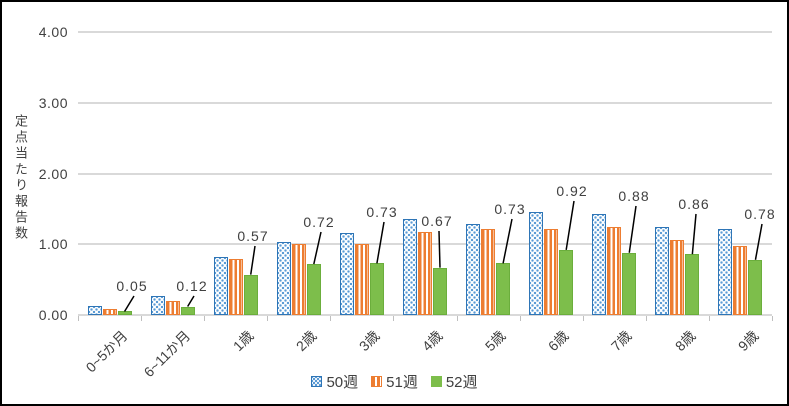  I want to click on legend-swatch-solid, so click(436, 381).